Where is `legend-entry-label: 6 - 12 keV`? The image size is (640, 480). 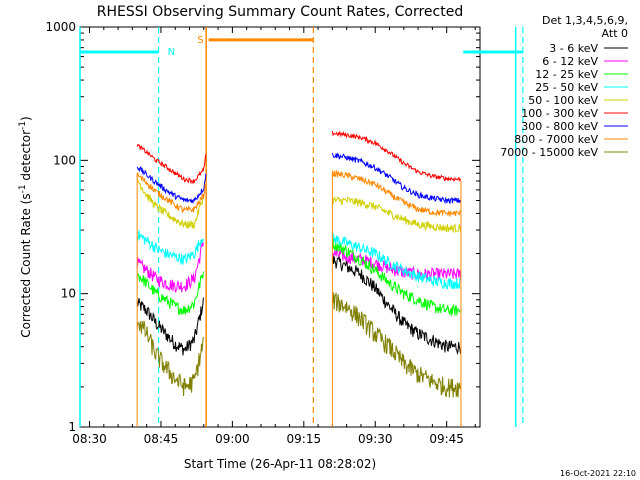 legend-entry-label: 6 - 12 keV is located at coordinates (570, 61).